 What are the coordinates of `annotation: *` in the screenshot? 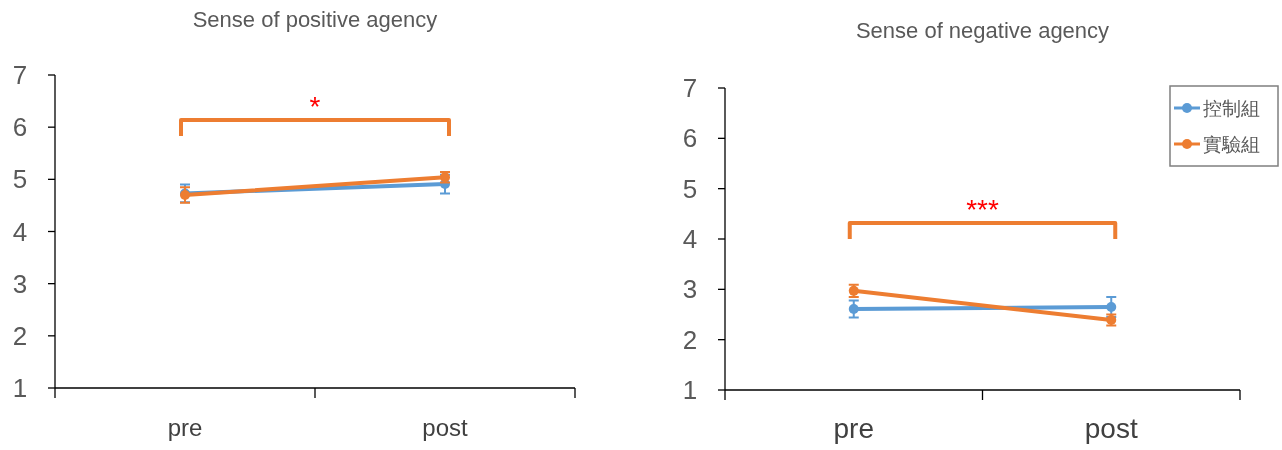 It's located at (315, 106).